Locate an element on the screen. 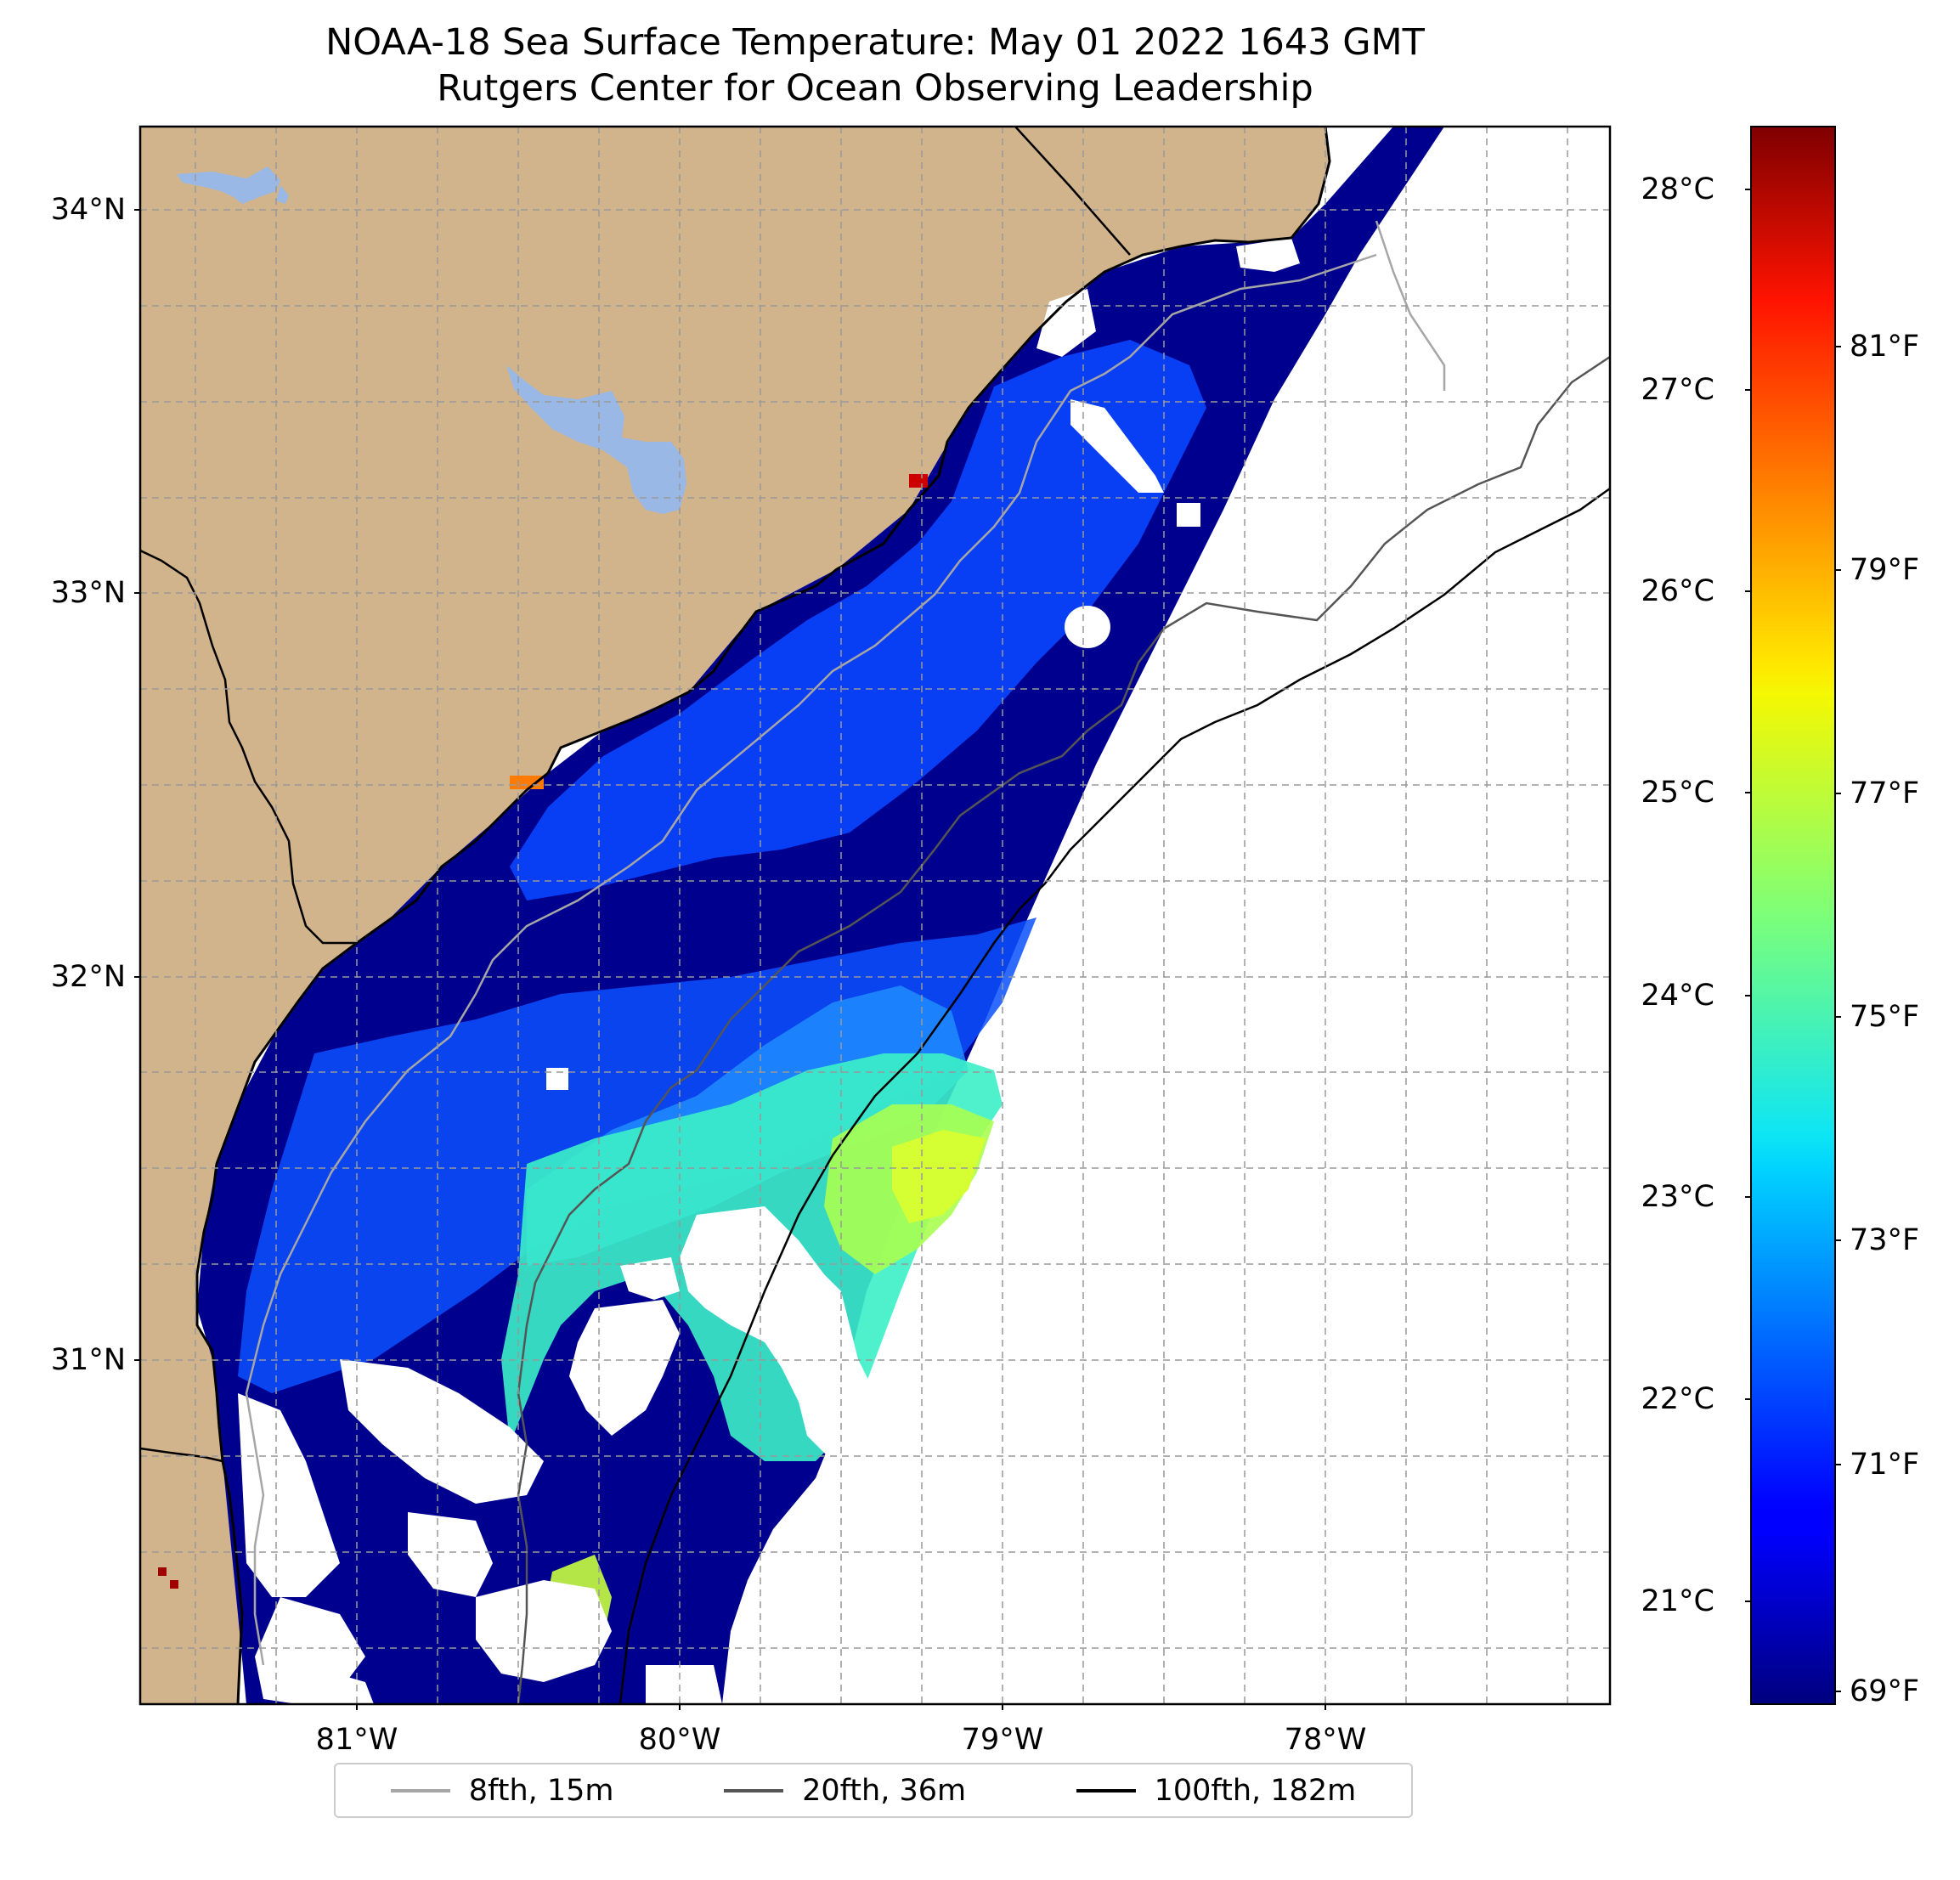  colorbar-celsius-label: 27°C is located at coordinates (1678, 390).